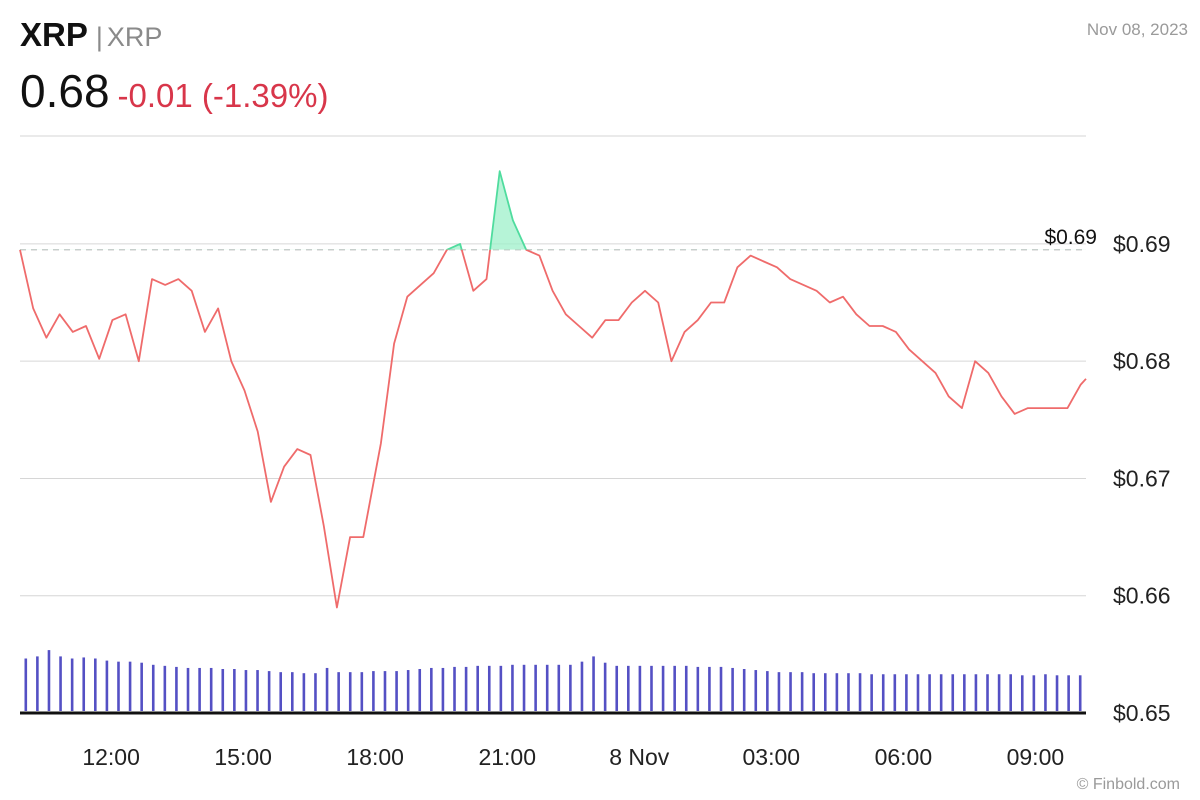  I want to click on reference-label: $0.69, so click(1070, 237).